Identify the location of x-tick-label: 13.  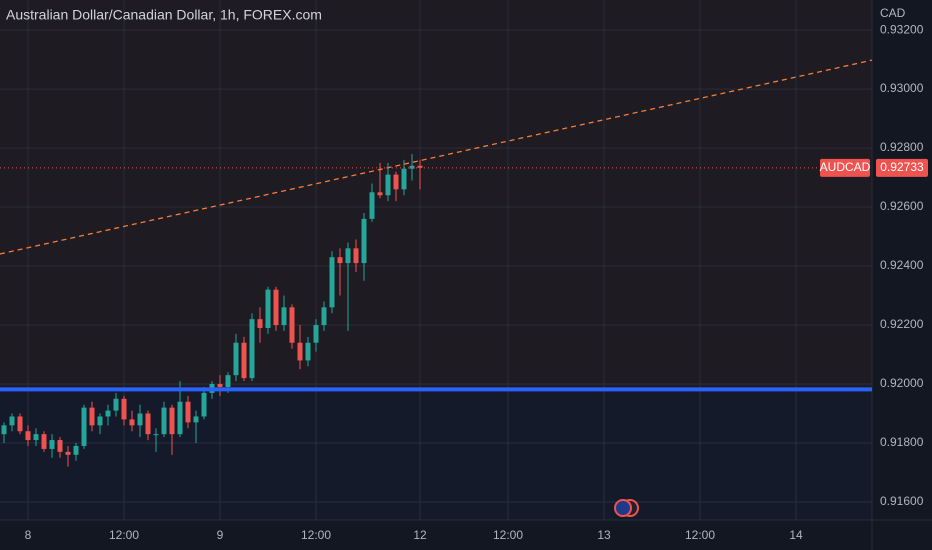
(604, 535).